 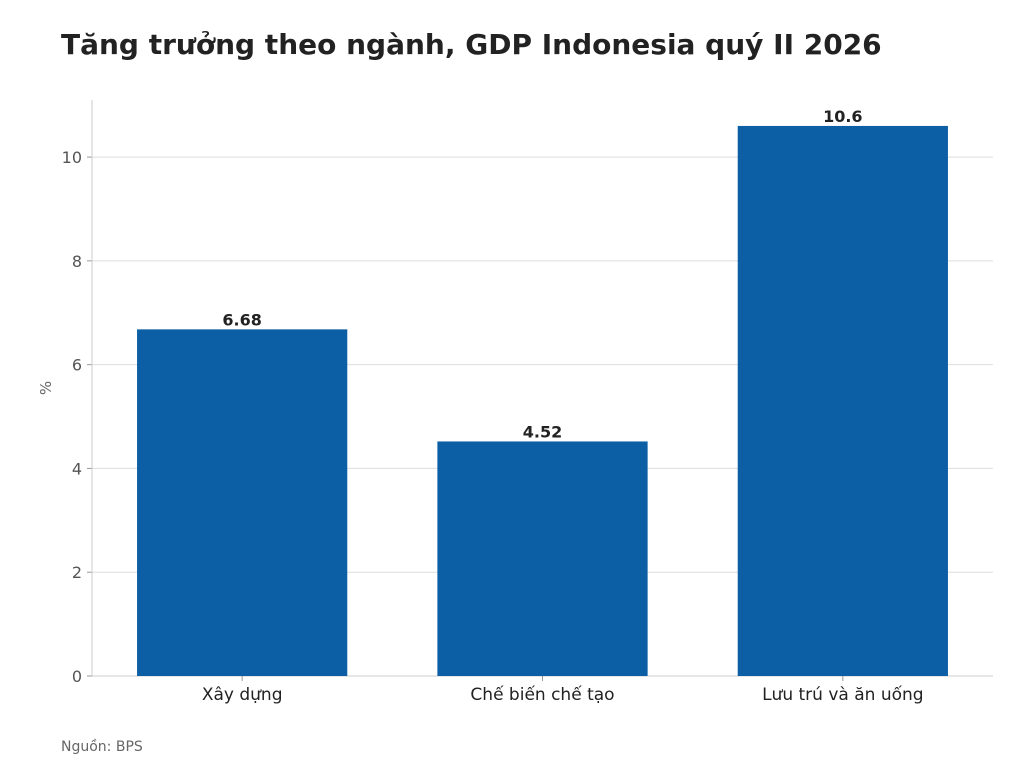 I want to click on data-label: 6.68, so click(x=241, y=319).